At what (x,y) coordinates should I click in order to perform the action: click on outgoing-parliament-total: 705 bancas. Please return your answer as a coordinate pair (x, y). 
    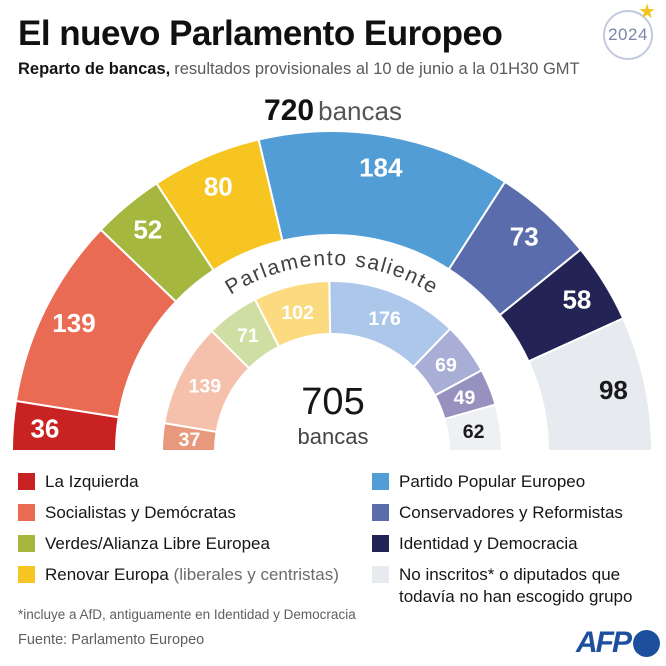
    Looking at the image, I should click on (333, 415).